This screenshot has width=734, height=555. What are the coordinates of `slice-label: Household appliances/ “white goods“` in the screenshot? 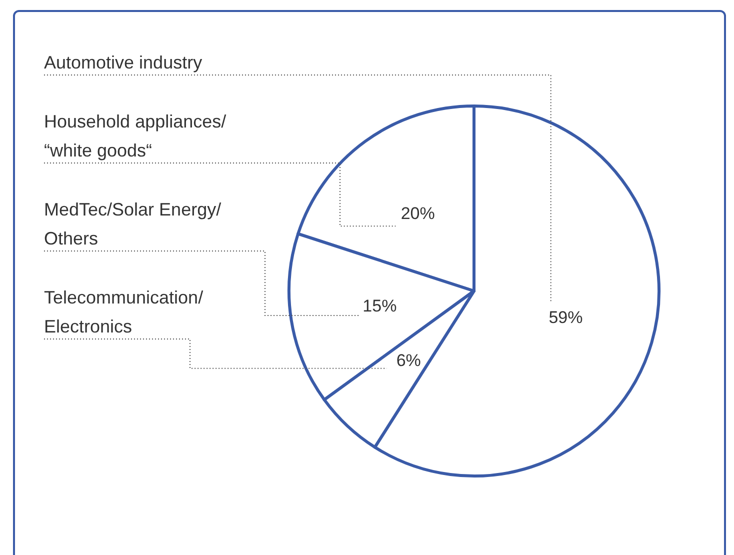 It's located at (135, 136).